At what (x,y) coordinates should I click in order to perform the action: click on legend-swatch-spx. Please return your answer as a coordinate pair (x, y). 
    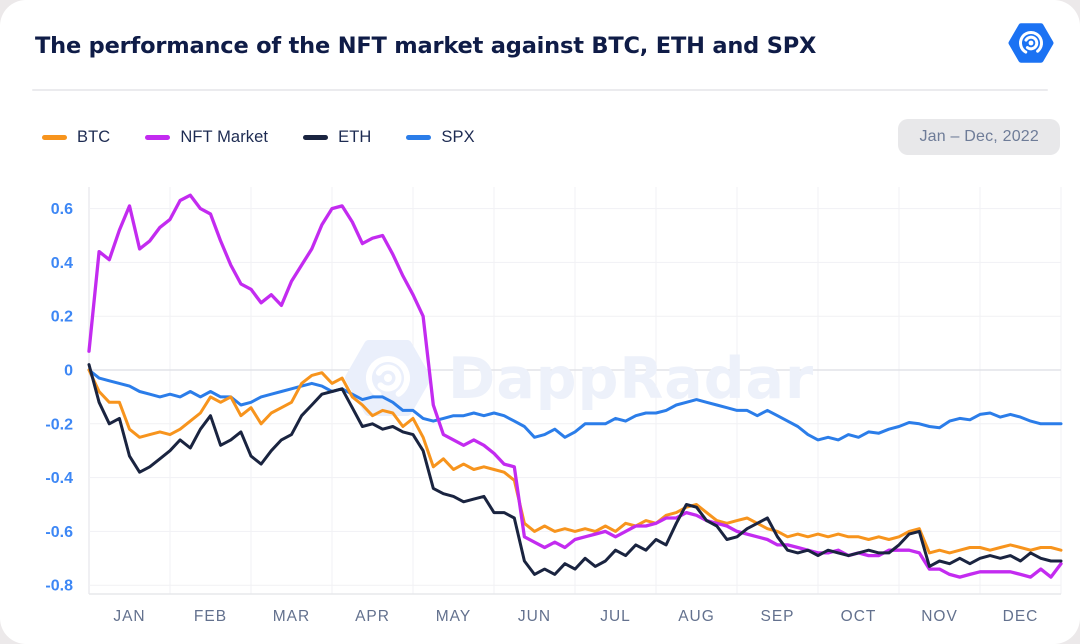
    Looking at the image, I should click on (419, 137).